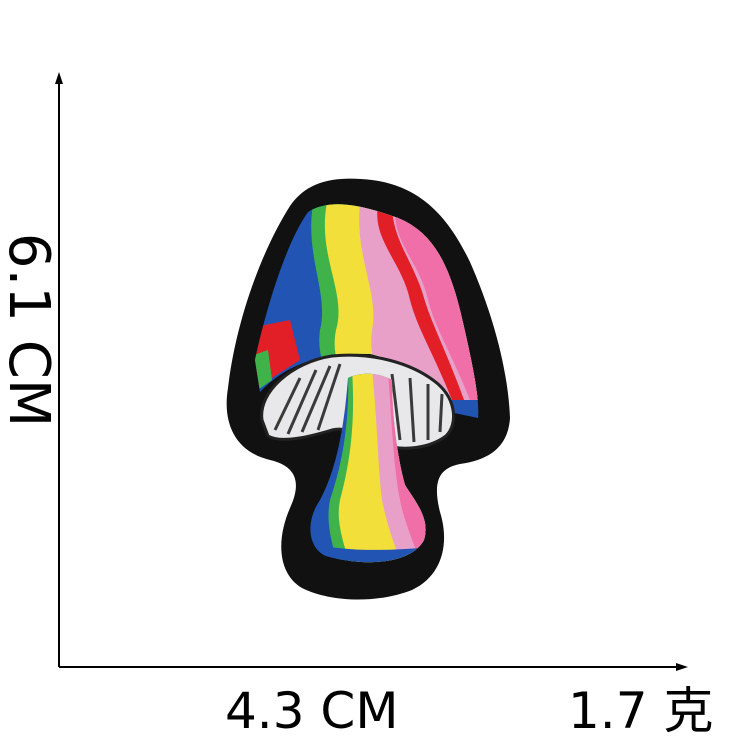 The height and width of the screenshot is (750, 750). Describe the element at coordinates (30, 330) in the screenshot. I see `height-dimension-label: 6.1 CM` at that location.